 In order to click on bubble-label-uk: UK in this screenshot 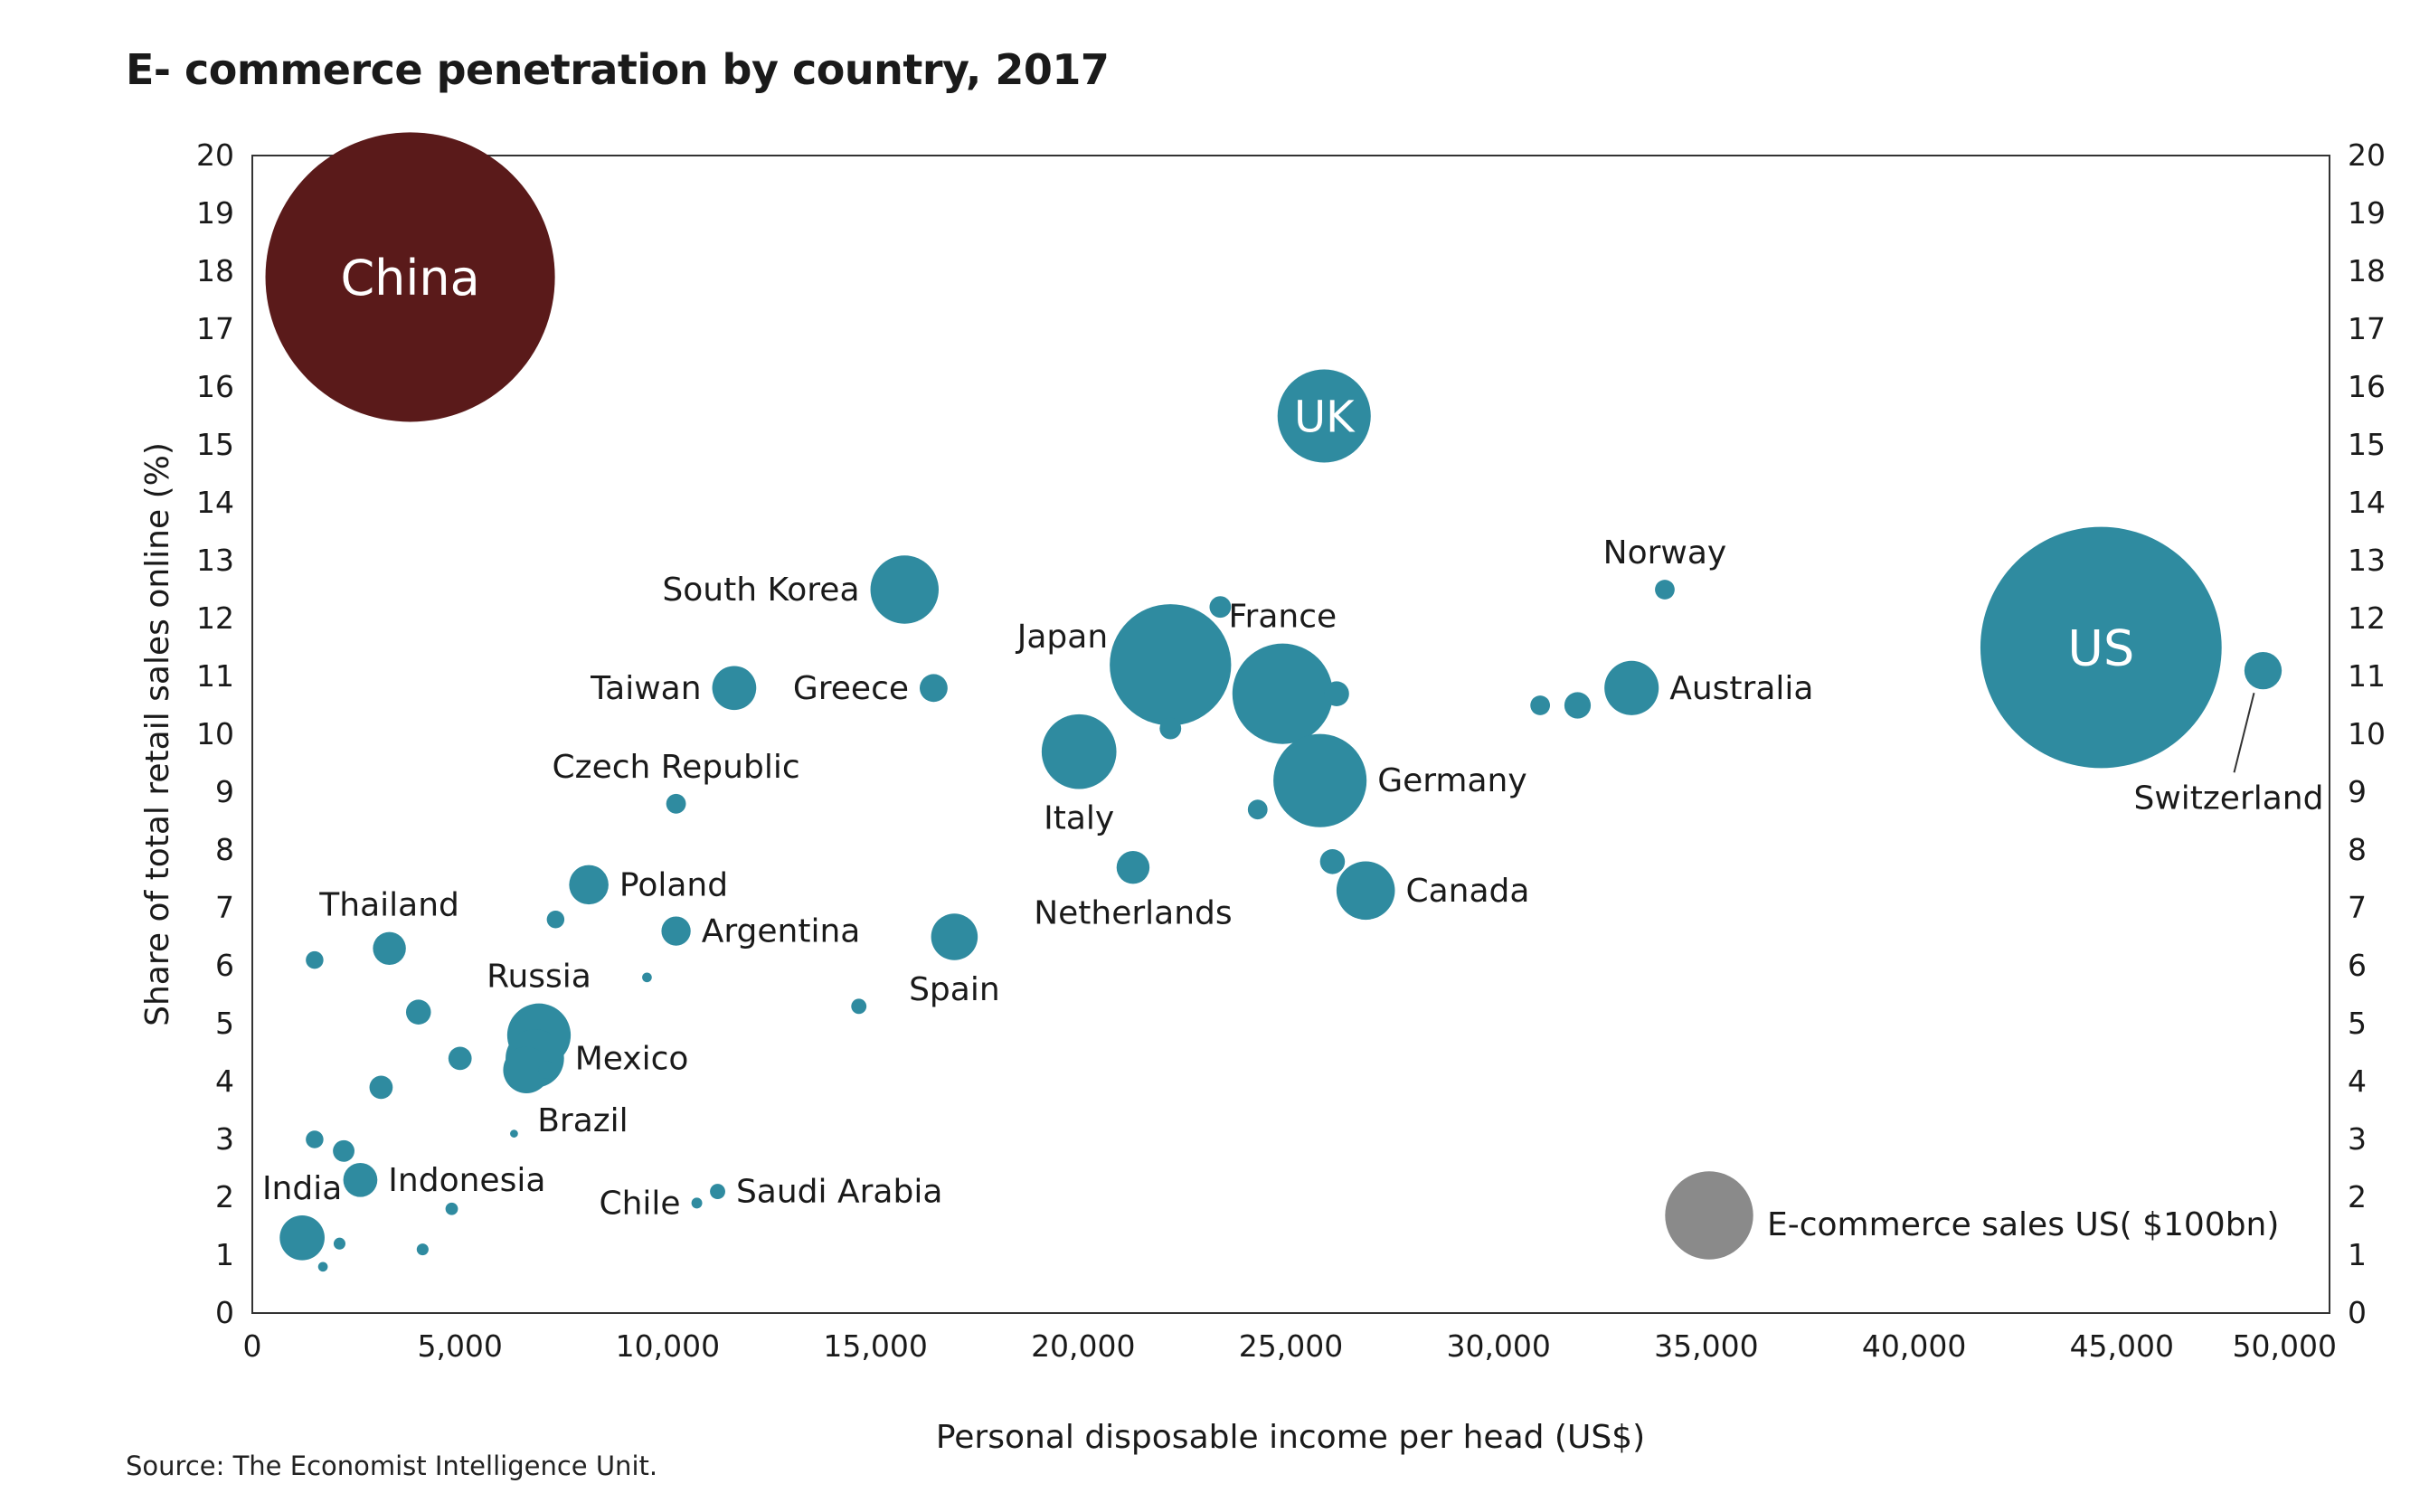, I will do `click(1325, 417)`.